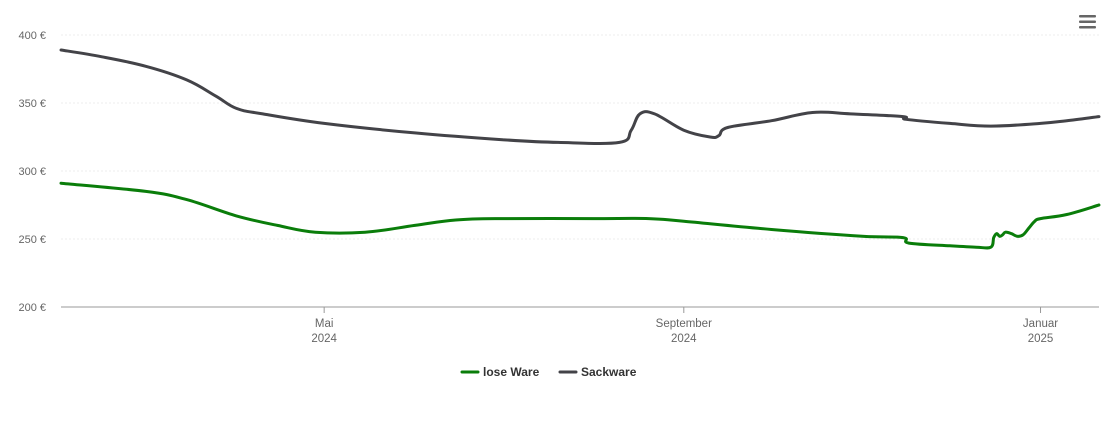  What do you see at coordinates (1041, 339) in the screenshot?
I see `x-tick-label-year: 2025` at bounding box center [1041, 339].